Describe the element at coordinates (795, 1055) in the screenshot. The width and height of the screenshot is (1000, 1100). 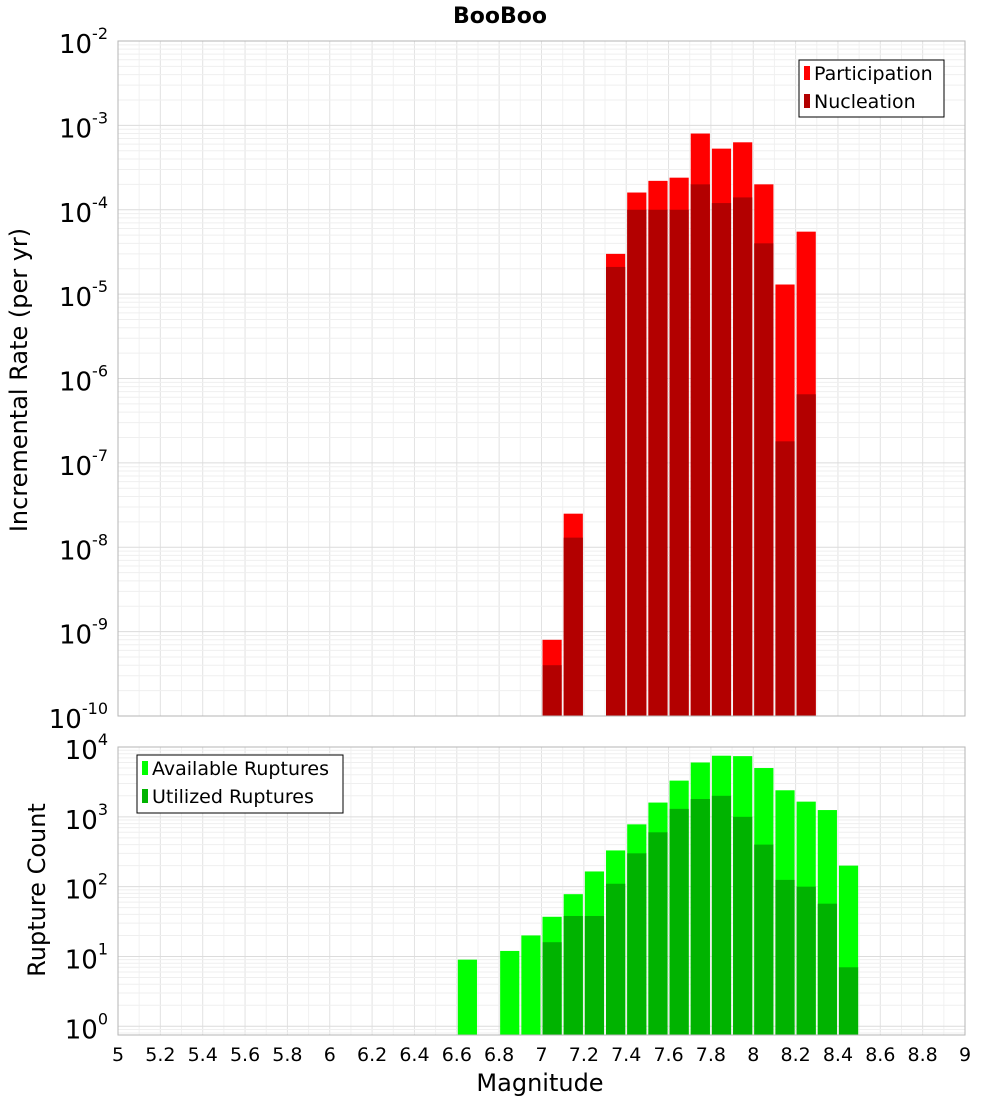
I see `x-tick-label: 8.2` at that location.